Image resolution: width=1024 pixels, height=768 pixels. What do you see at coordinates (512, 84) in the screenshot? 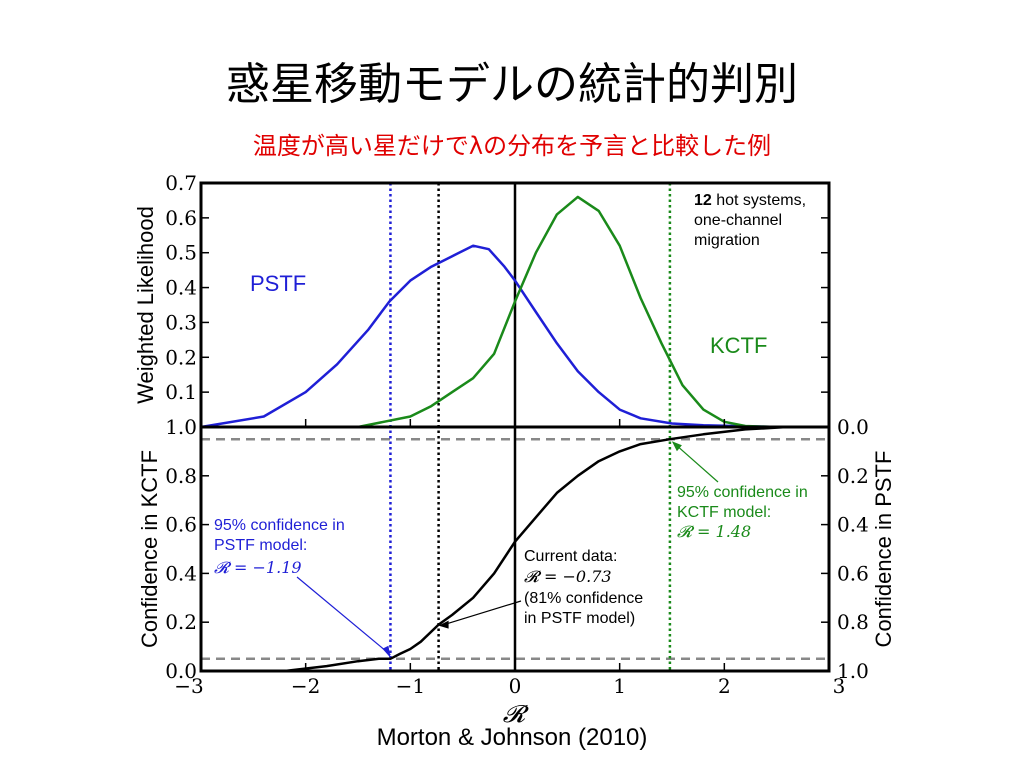
I see `slide-title: 惑星移動モデルの統計的判別` at bounding box center [512, 84].